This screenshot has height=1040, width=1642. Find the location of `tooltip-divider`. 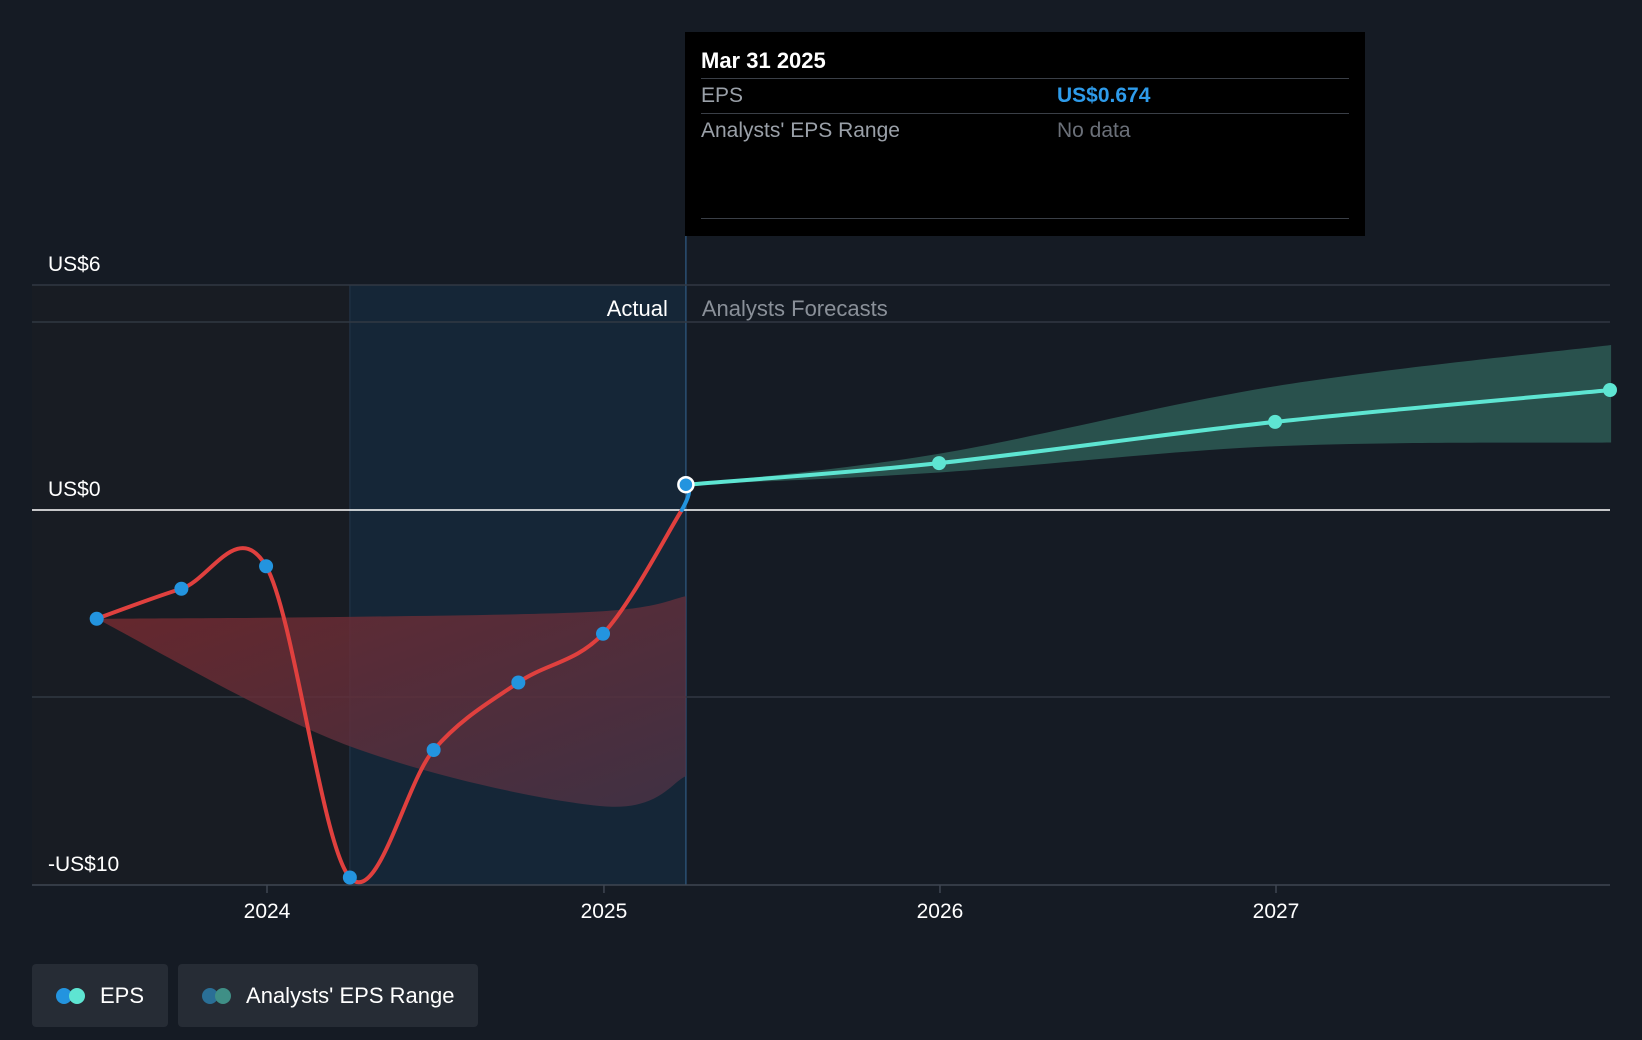

tooltip-divider is located at coordinates (1025, 218).